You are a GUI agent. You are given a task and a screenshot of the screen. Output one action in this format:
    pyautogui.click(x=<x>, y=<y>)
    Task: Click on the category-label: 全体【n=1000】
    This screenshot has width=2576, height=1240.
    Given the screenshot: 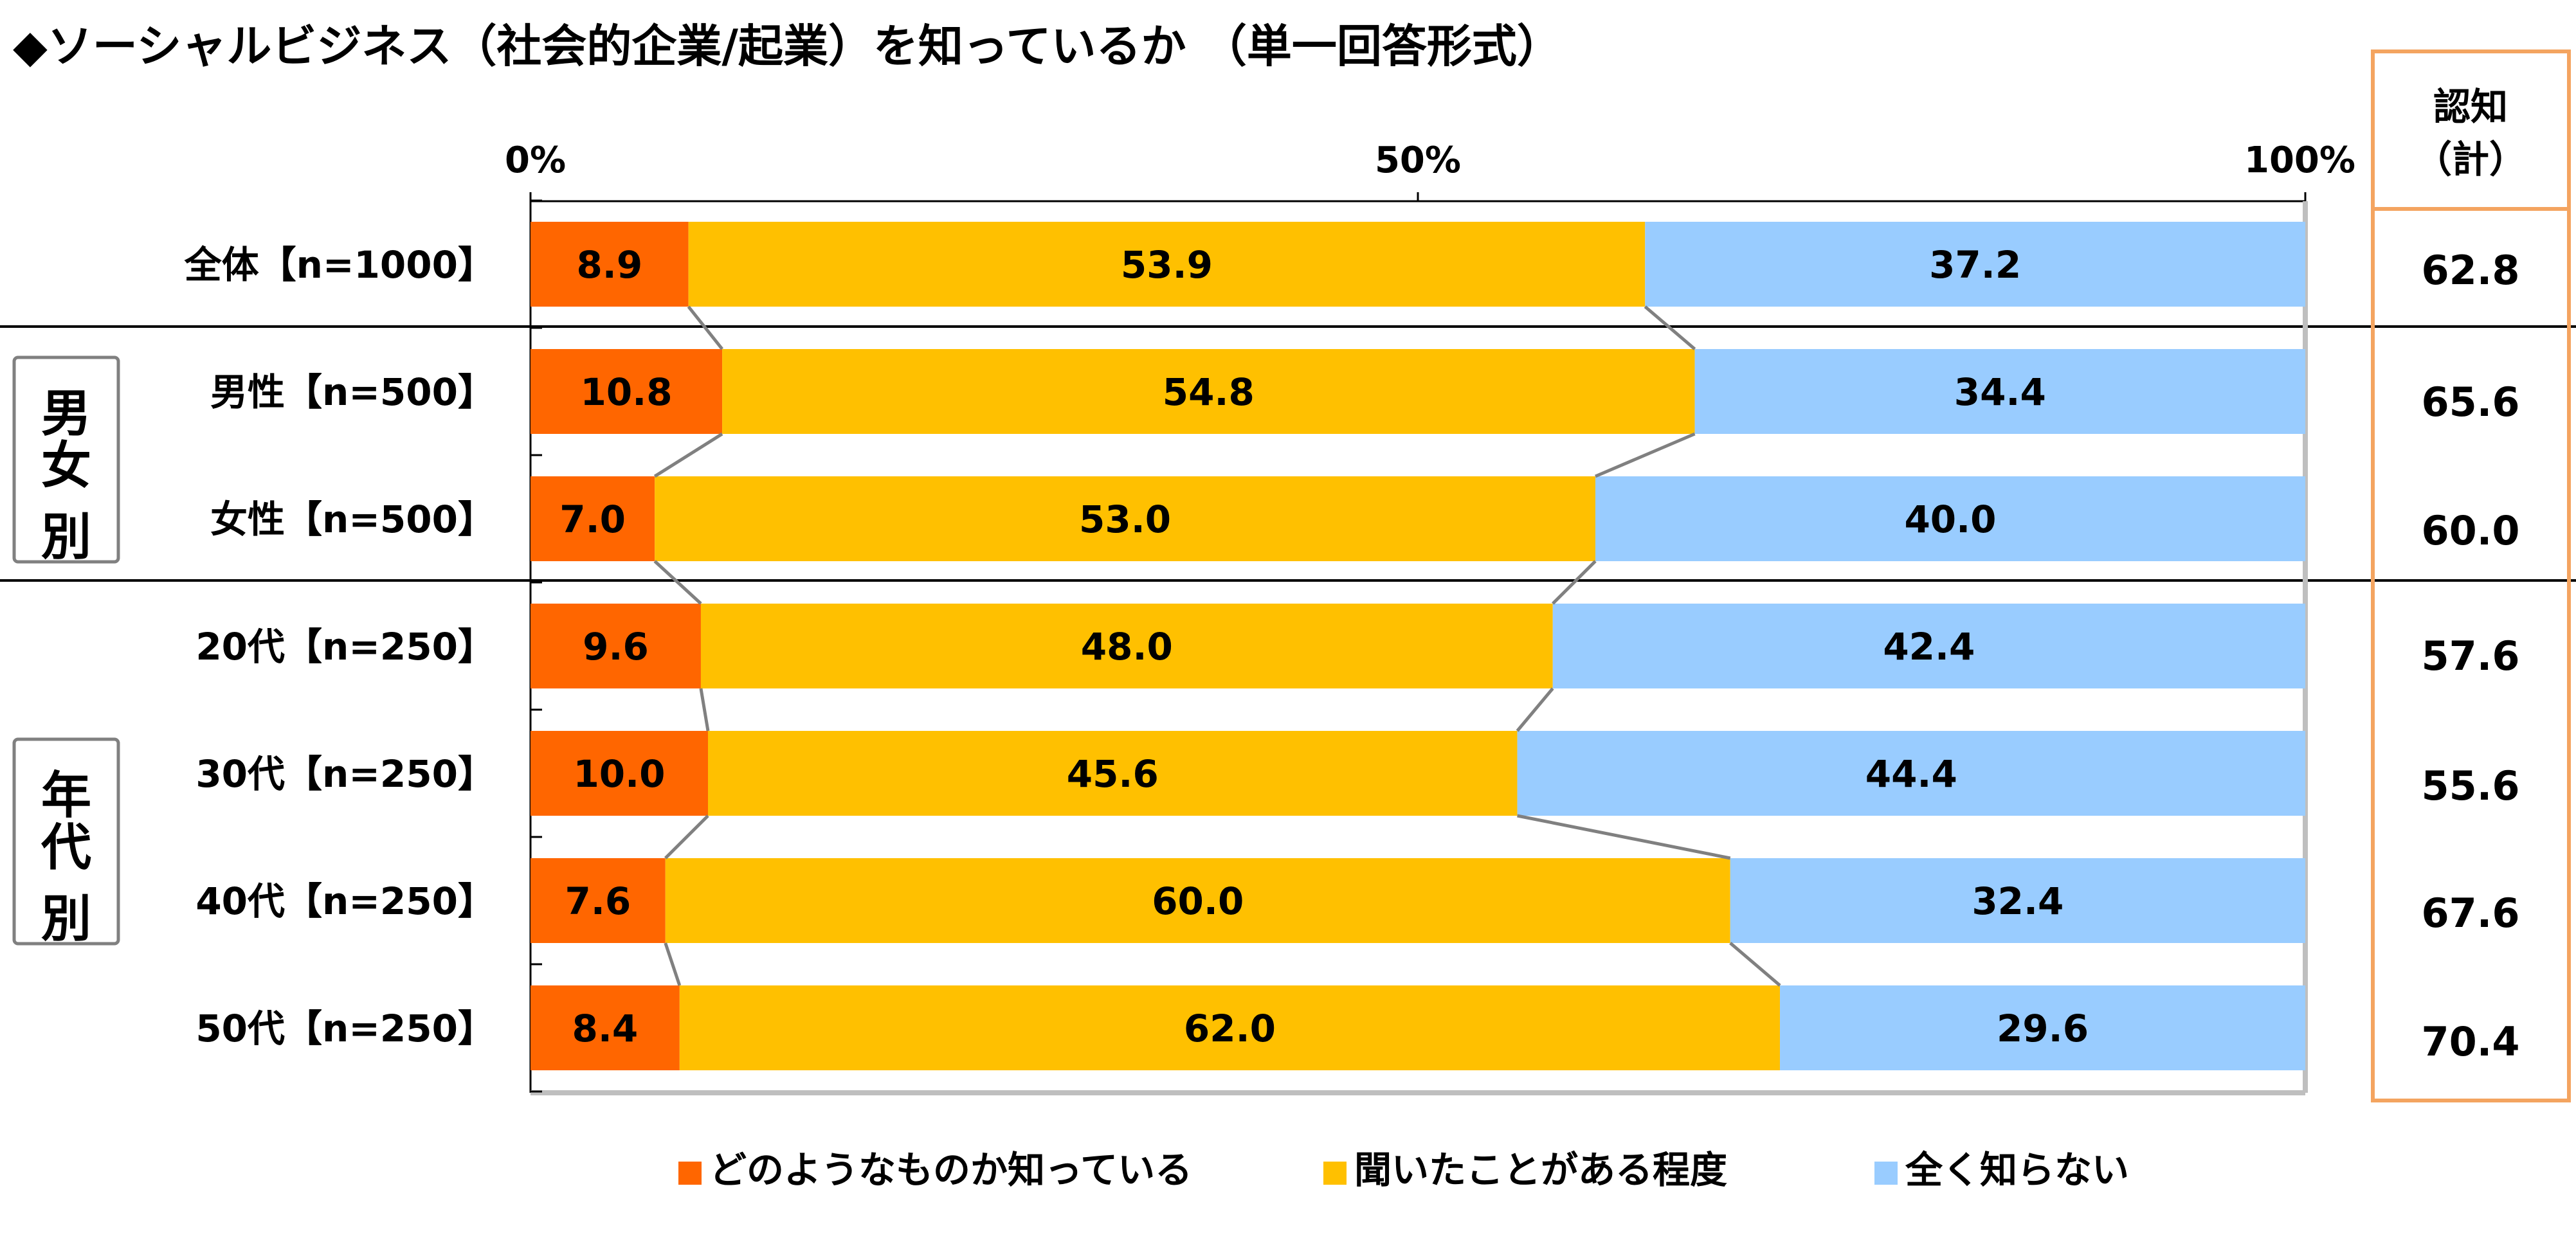 What is the action you would take?
    pyautogui.click(x=339, y=265)
    